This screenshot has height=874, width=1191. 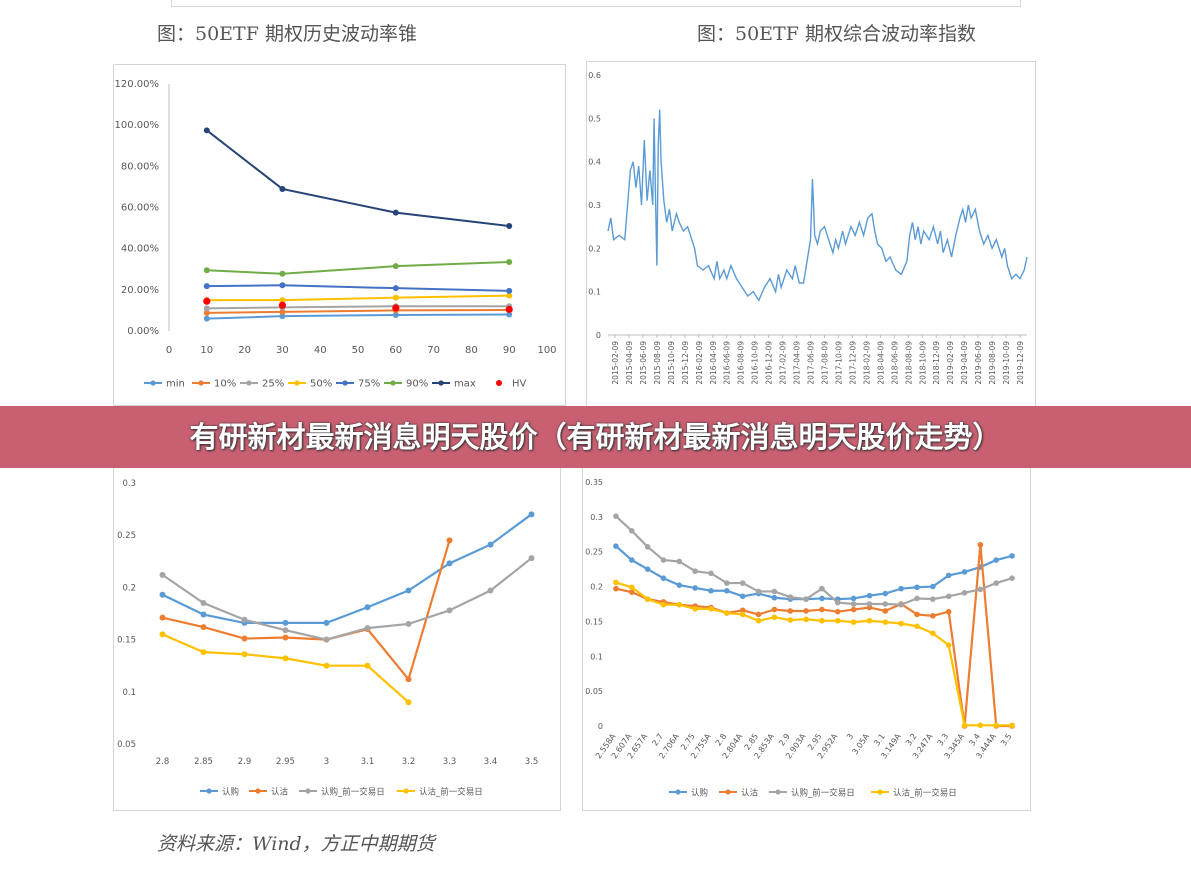 I want to click on upper-figure-frame, so click(x=596, y=3).